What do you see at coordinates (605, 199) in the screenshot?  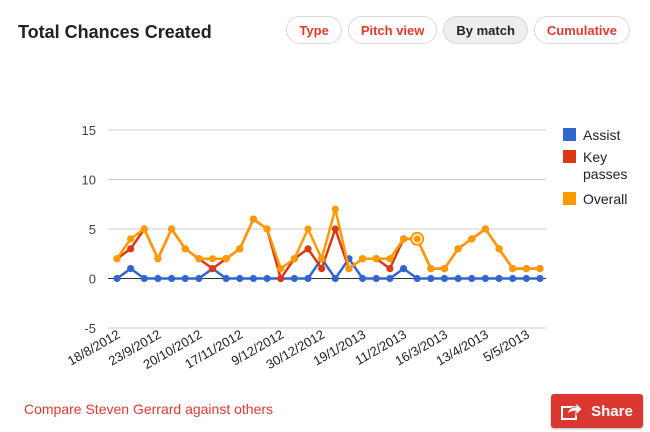 I see `overall-legend-label: Overall` at bounding box center [605, 199].